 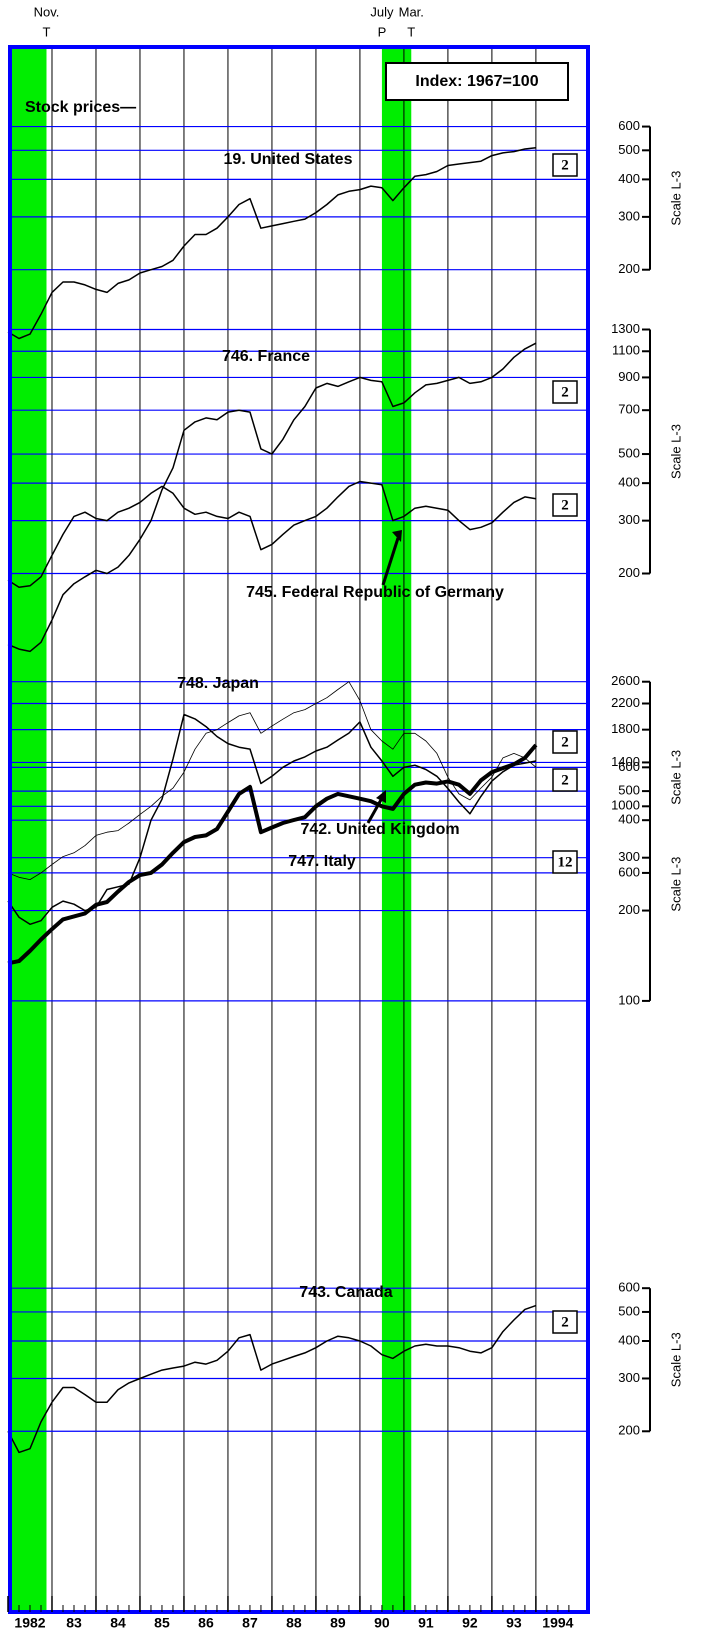 I want to click on x-tick-label: 83, so click(x=74, y=1623).